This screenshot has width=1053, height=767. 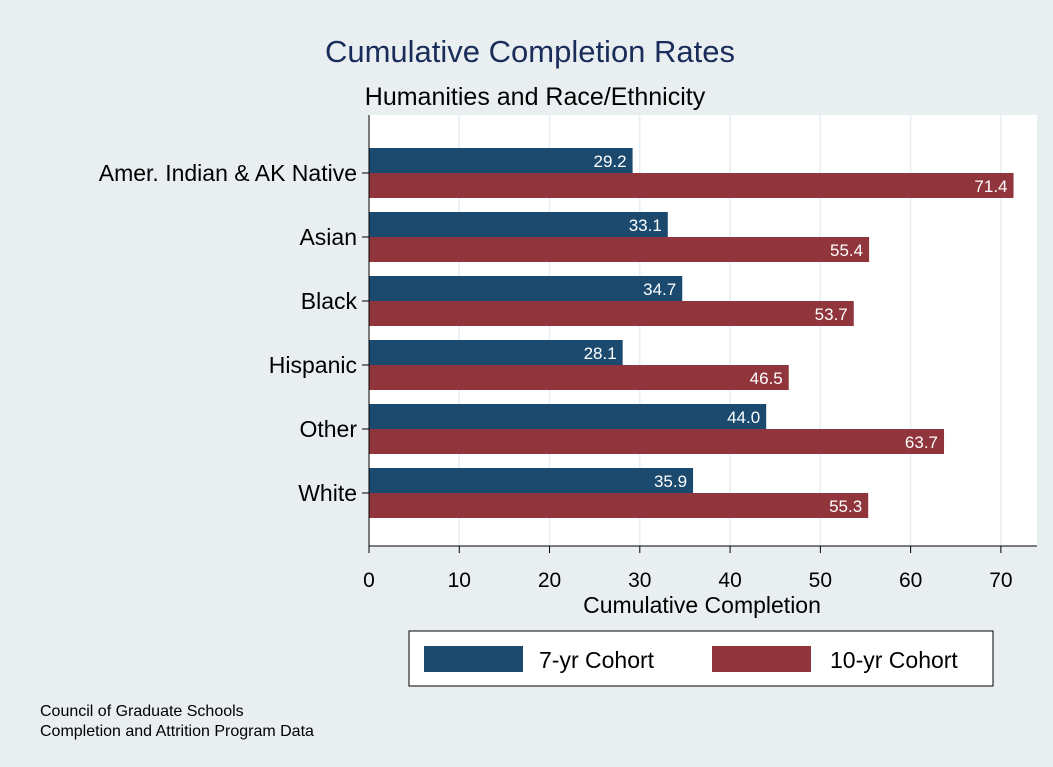 I want to click on bar-value-label-7yr: 28.1, so click(x=600, y=353).